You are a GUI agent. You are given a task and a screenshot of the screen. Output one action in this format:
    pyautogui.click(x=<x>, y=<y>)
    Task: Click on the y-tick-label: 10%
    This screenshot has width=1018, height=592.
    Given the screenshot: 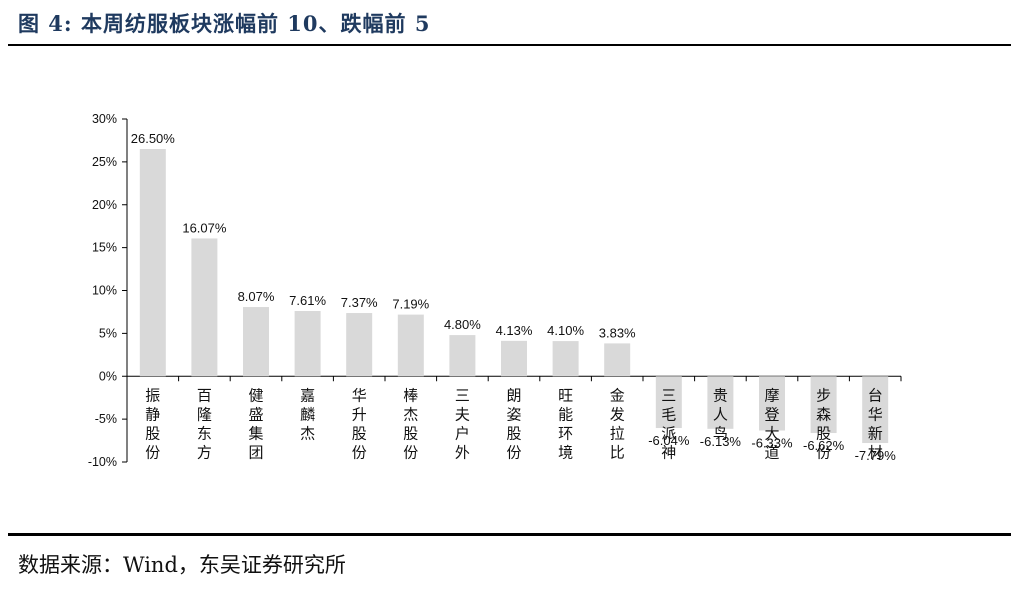 What is the action you would take?
    pyautogui.click(x=104, y=291)
    